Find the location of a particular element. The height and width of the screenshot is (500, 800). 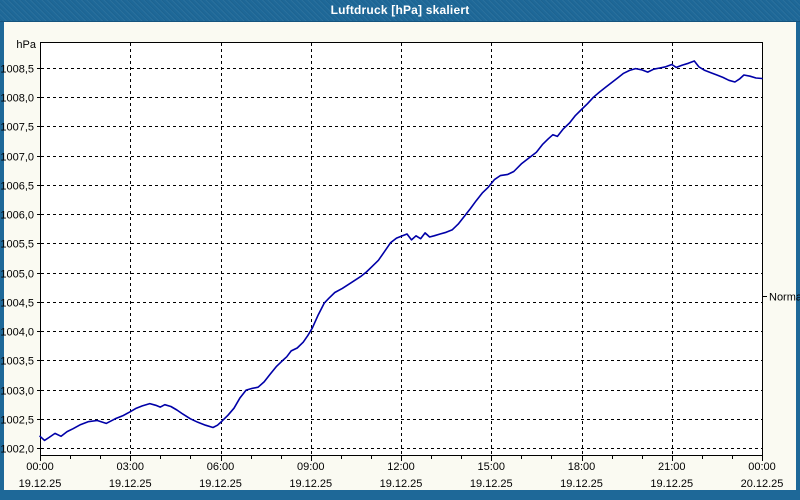

x-time-label: 09:00 is located at coordinates (311, 467).